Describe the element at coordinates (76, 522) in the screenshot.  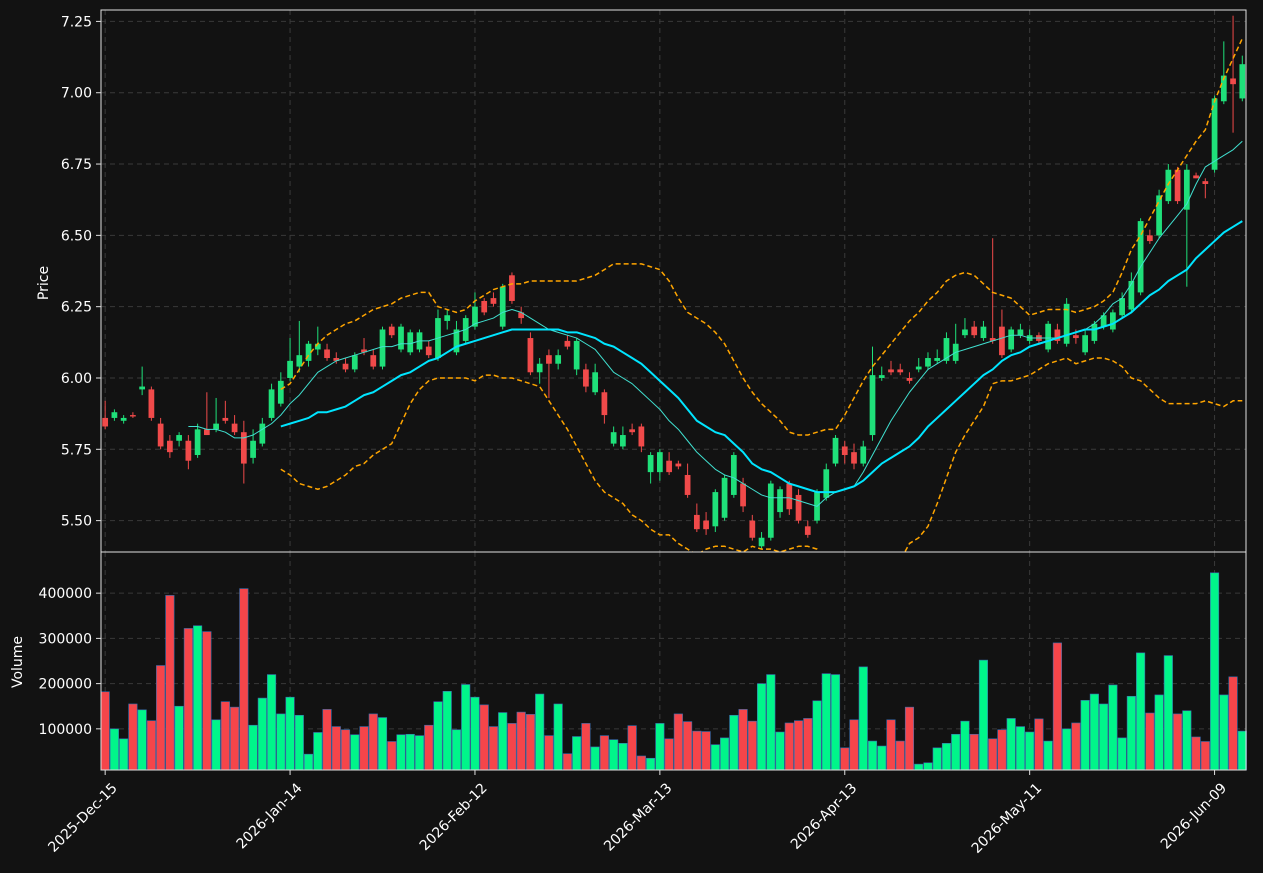
I see `y-tick-label: 5.50` at that location.